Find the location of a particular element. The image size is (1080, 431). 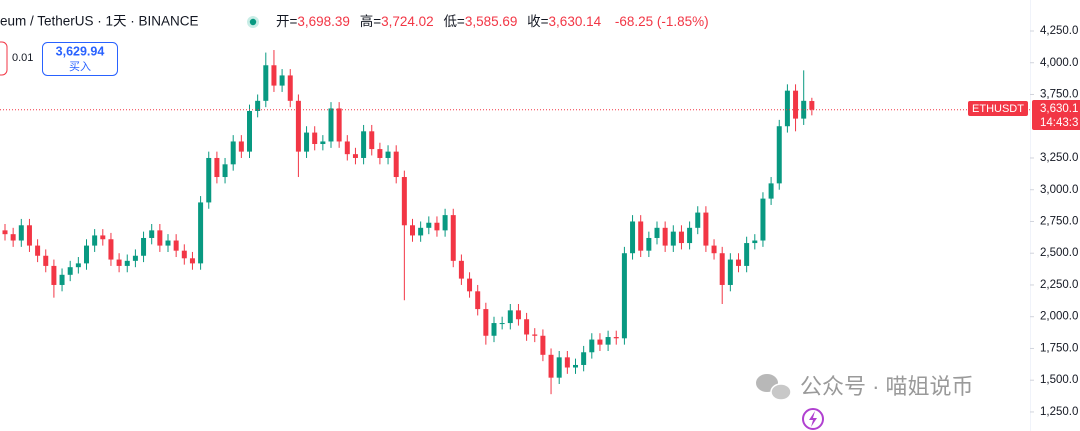

buy-price: 3,629.94 is located at coordinates (80, 51).